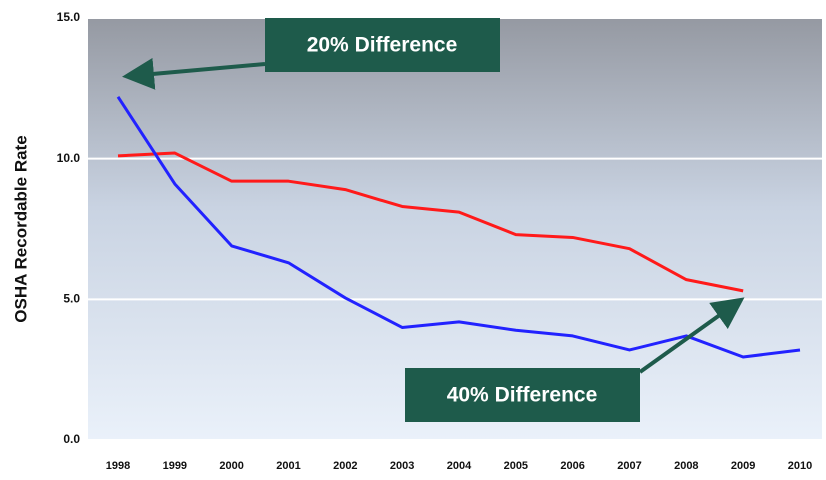 This screenshot has width=826, height=480. I want to click on y-tick-label: 15.0, so click(69, 17).